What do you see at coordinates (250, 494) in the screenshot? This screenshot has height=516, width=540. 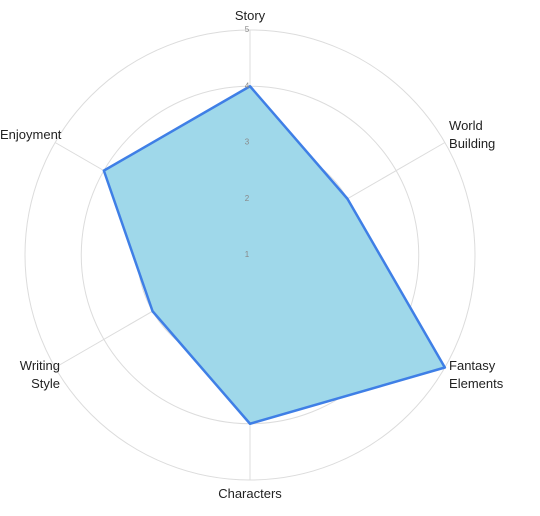 I see `category-label: Characters` at bounding box center [250, 494].